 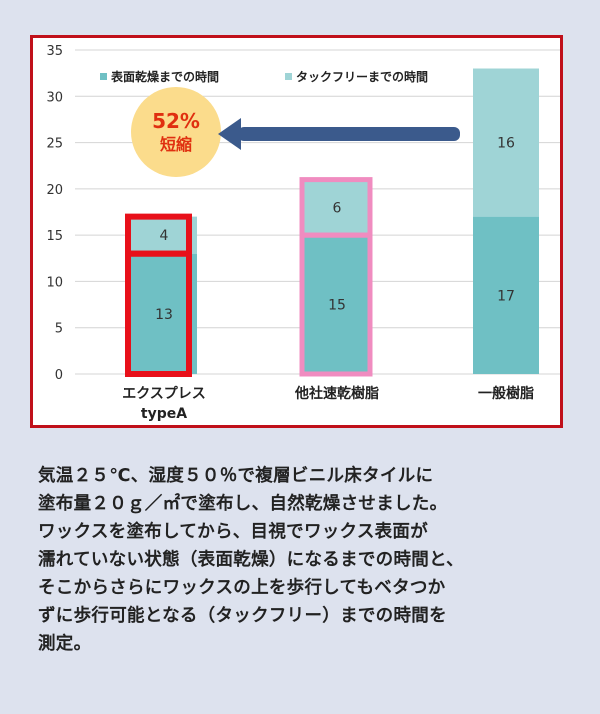 I want to click on description-line: そこからさらにワックスの上を歩行してもベタつか, so click(x=242, y=588).